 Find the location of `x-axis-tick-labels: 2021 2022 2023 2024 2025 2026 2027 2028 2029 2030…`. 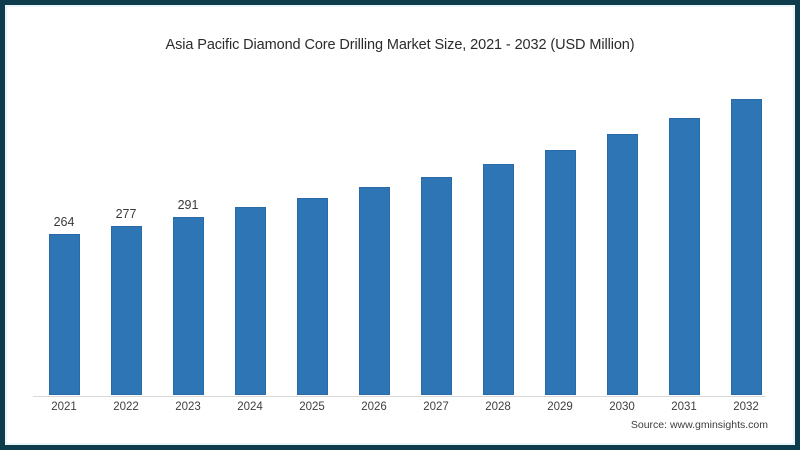

x-axis-tick-labels: 2021 2022 2023 2024 2025 2026 2027 2028 2029 2030… is located at coordinates (405, 407).